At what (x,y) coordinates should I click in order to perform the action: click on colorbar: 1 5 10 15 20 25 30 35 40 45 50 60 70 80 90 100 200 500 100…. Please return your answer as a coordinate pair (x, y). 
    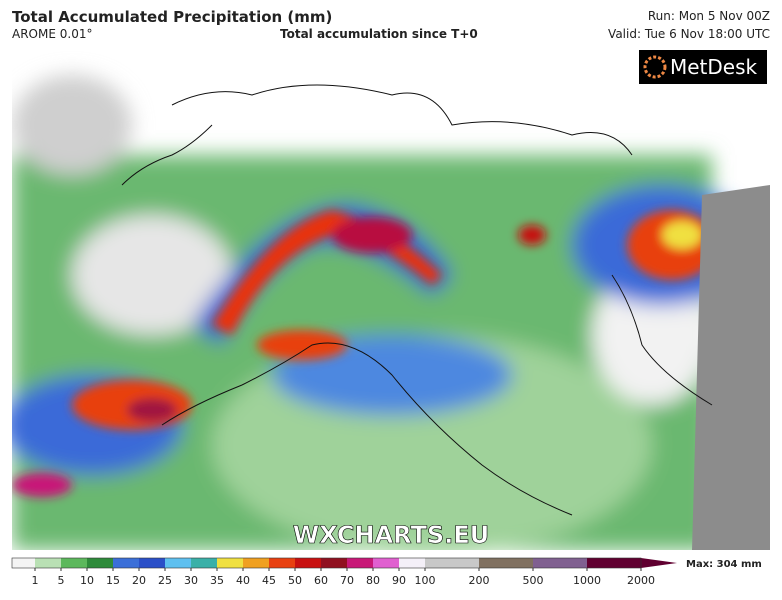
    Looking at the image, I should click on (386, 572).